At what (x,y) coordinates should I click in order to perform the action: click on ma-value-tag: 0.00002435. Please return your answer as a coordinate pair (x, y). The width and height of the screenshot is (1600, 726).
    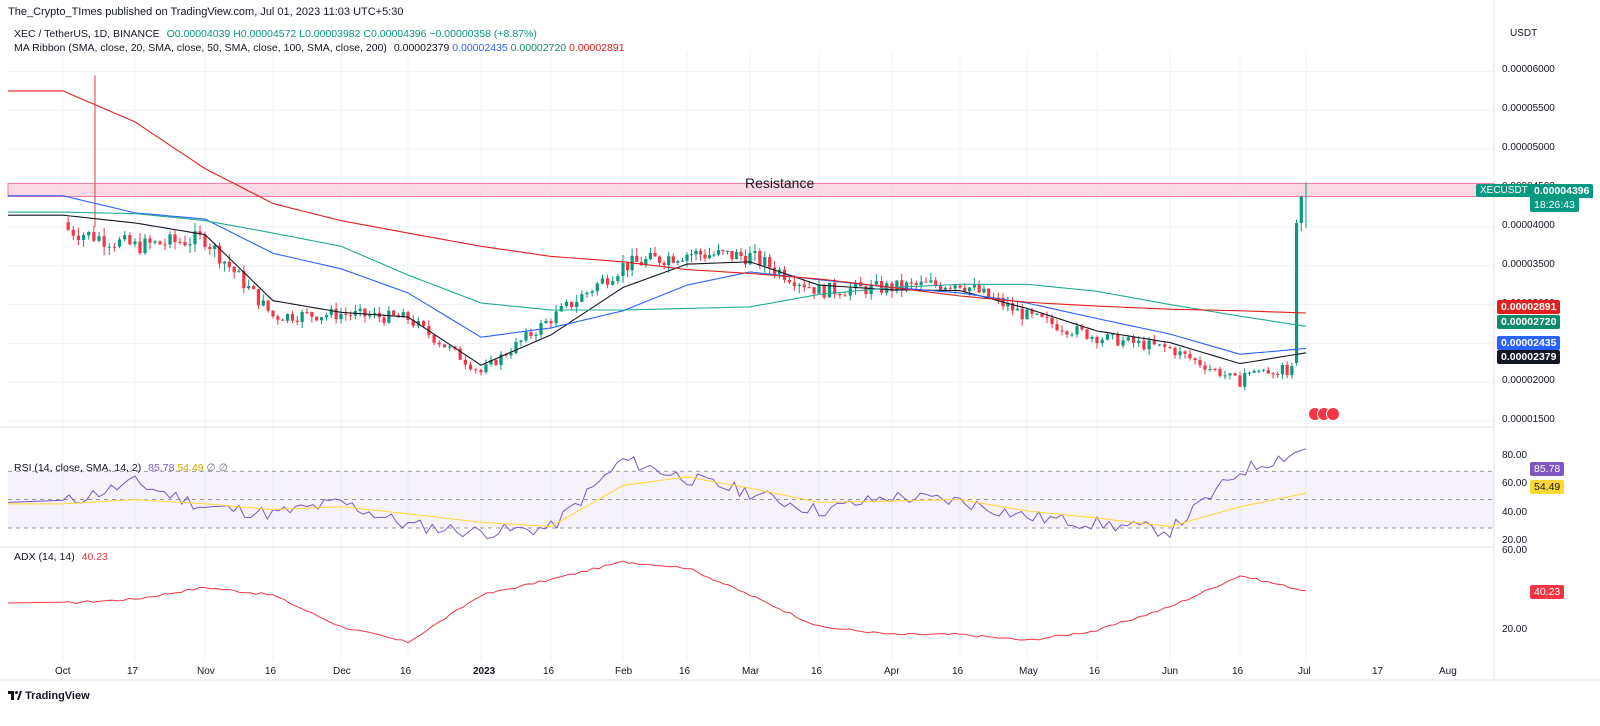
    Looking at the image, I should click on (1529, 343).